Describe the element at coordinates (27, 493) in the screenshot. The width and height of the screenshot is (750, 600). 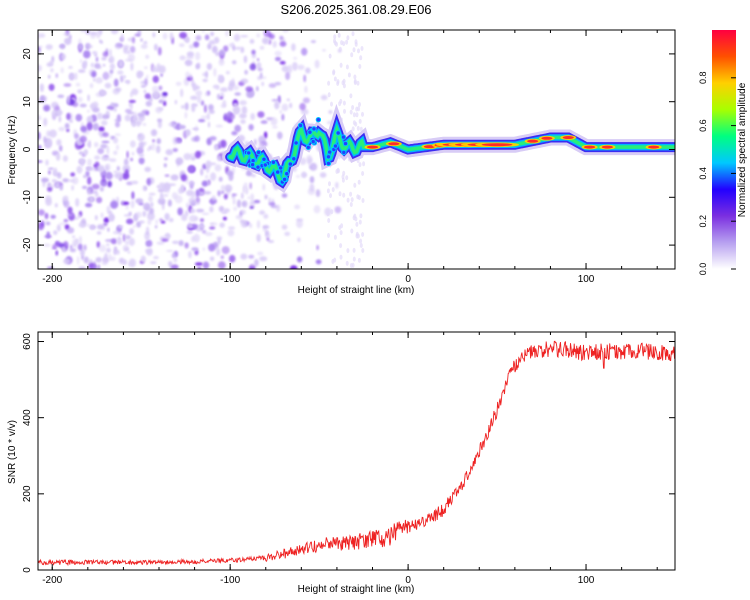
I see `y-tick-label: 200` at that location.